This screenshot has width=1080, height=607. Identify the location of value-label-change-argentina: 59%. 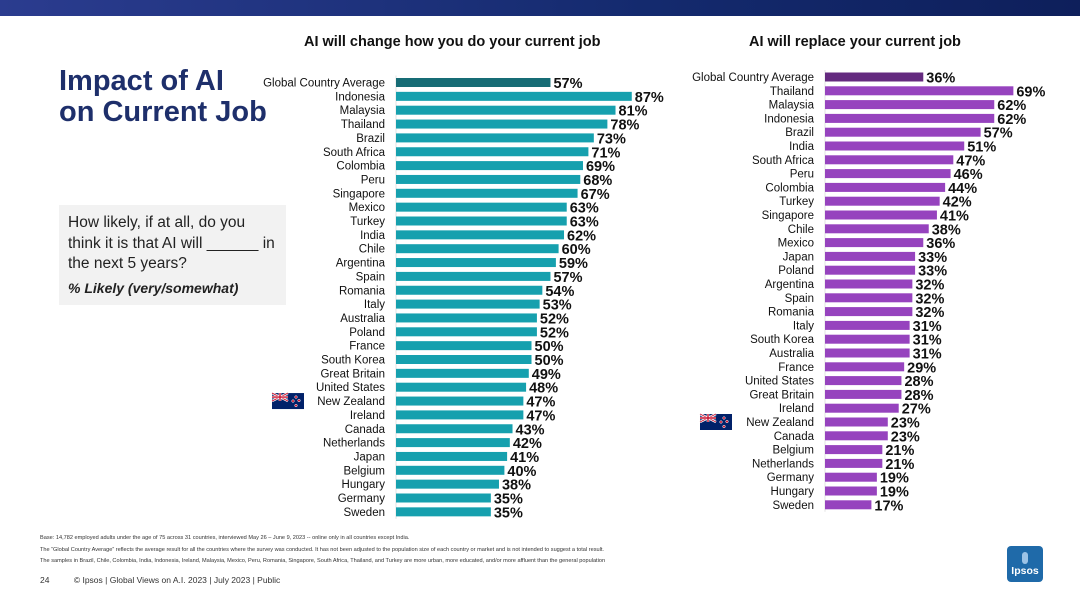
(573, 264).